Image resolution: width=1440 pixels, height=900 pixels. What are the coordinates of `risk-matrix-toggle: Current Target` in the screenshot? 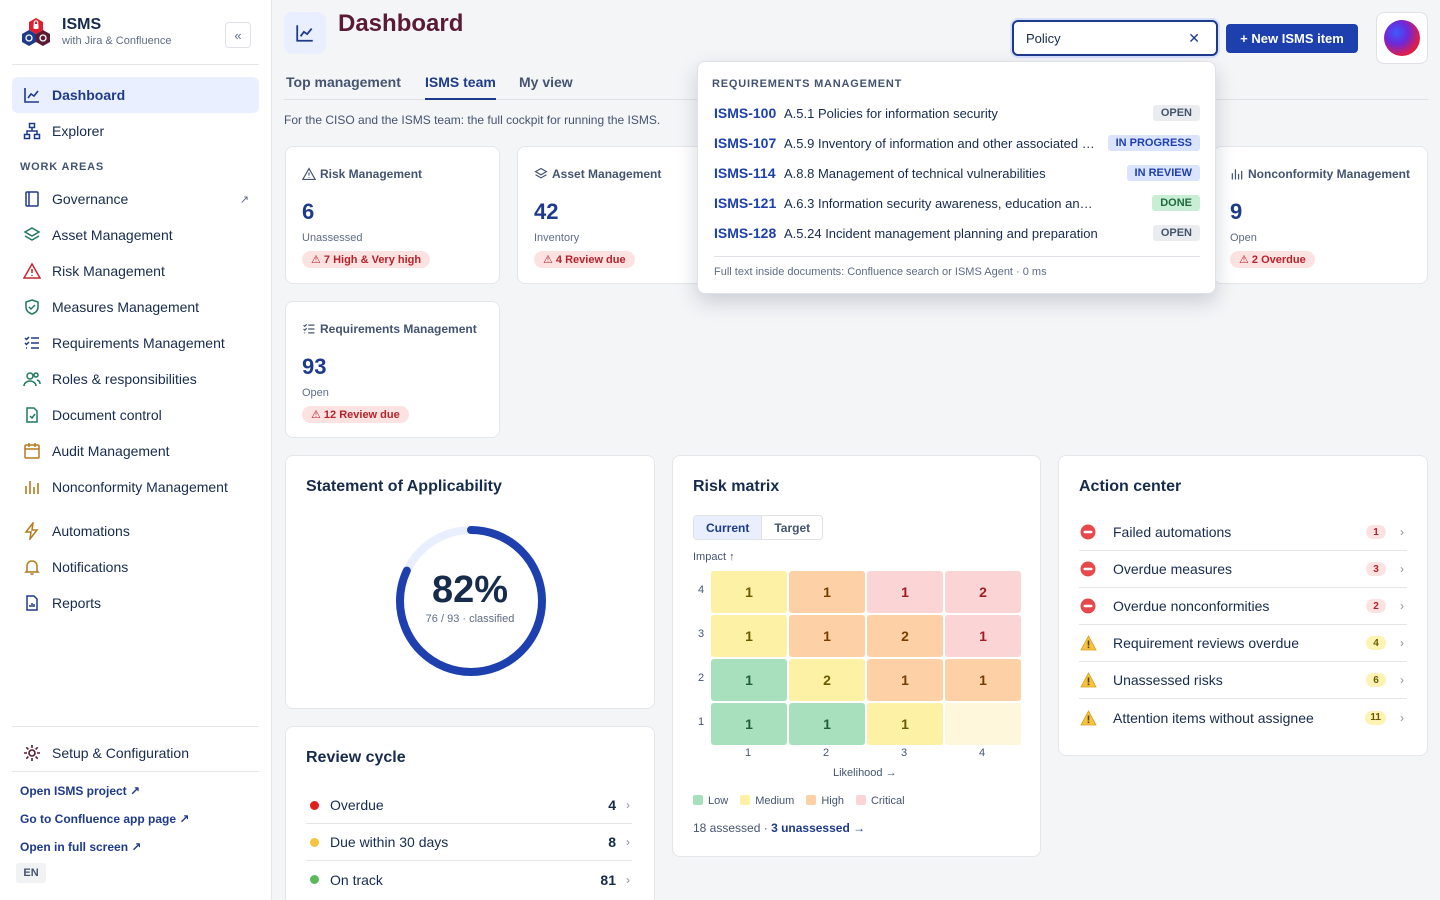 It's located at (758, 527).